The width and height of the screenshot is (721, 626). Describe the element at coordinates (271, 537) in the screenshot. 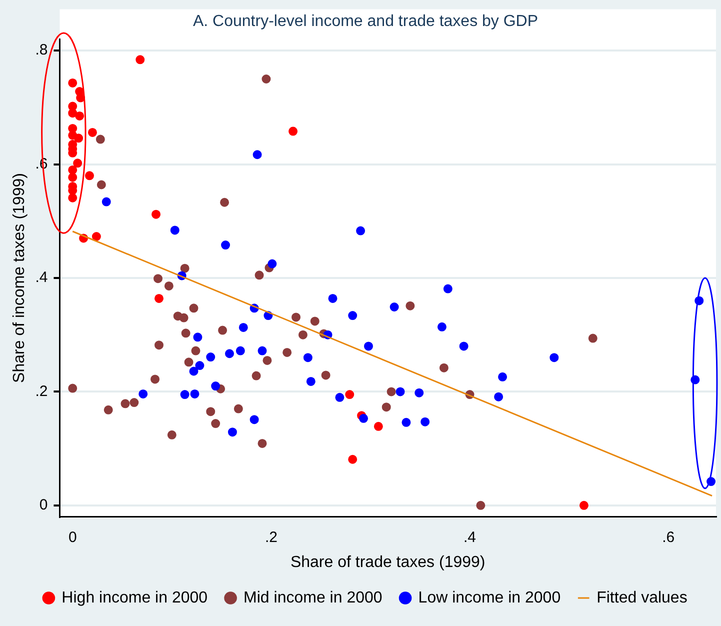

I see `x-tick-label: .2` at that location.